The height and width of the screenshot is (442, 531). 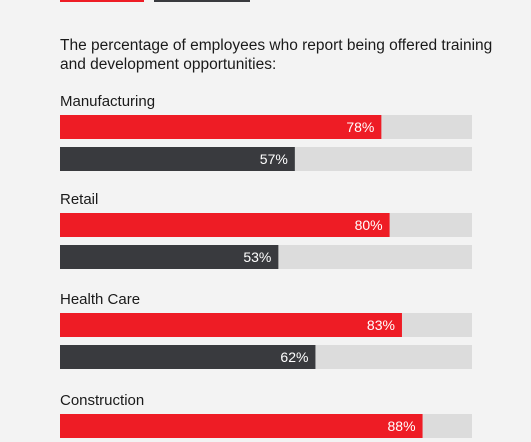 I want to click on category-label-manufacturing: Manufacturing, so click(x=107, y=101).